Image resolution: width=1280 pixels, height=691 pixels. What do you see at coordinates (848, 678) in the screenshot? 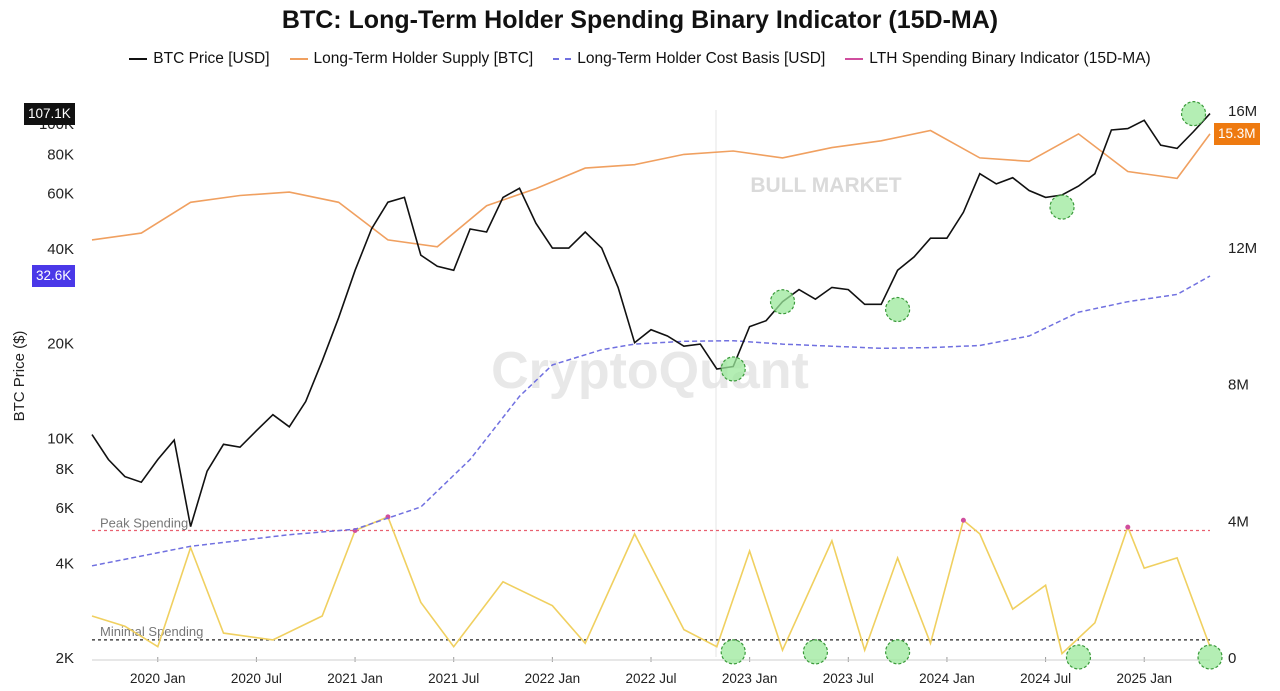
I see `x-tick-label: 2023 Jul` at bounding box center [848, 678].